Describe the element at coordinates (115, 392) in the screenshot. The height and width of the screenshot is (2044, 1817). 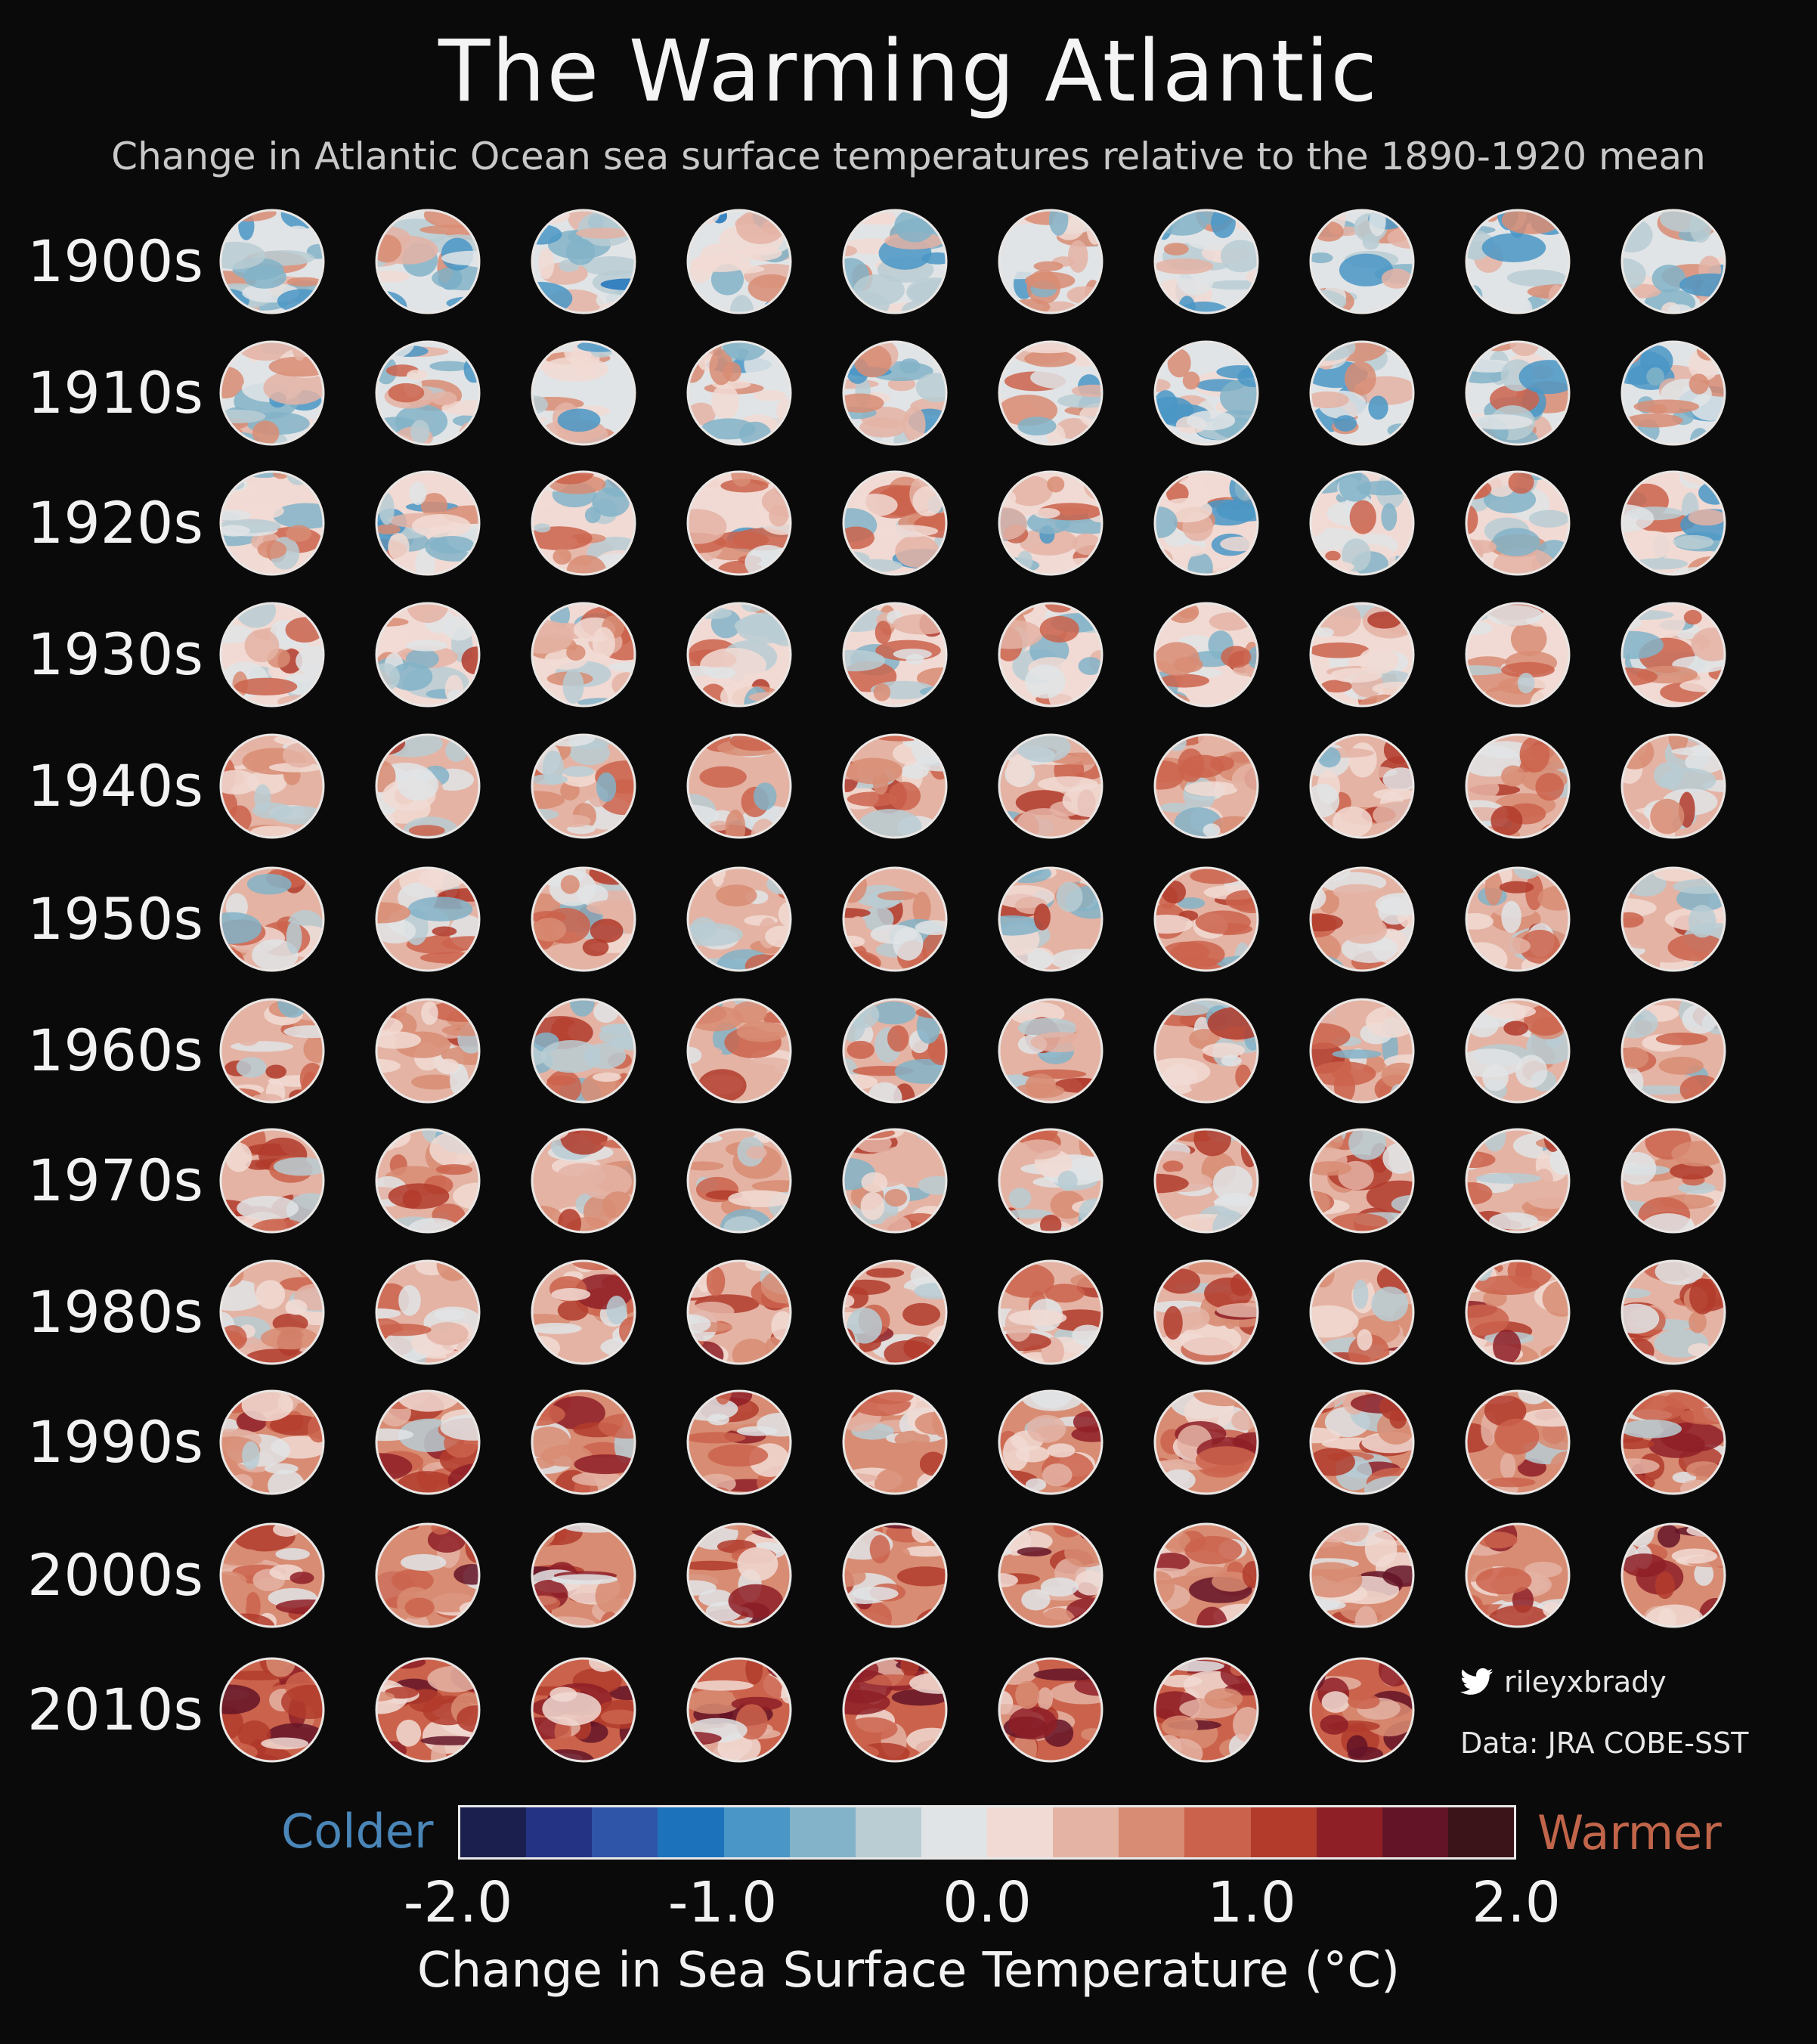
I see `decade-label: 1910s` at that location.